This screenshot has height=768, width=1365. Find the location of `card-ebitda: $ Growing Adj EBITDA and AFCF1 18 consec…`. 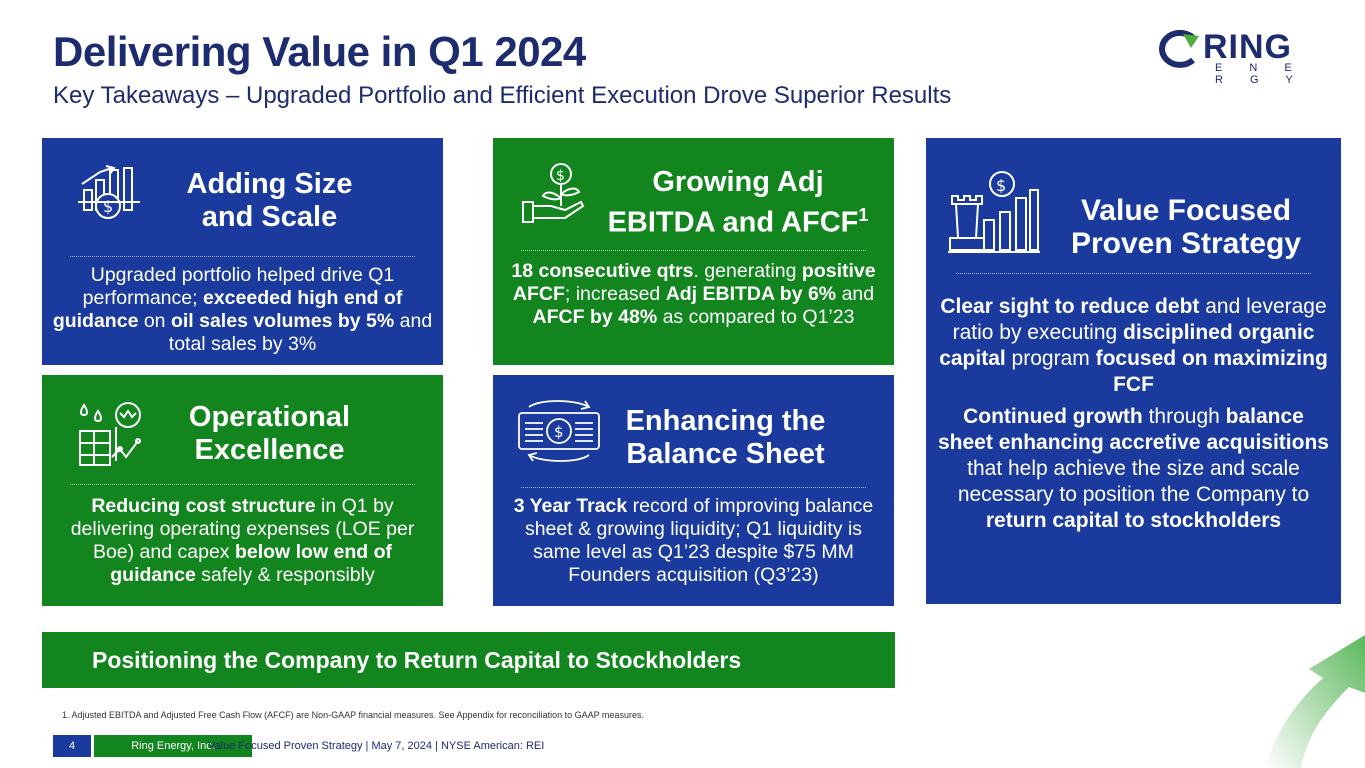

card-ebitda: $ Growing Adj EBITDA and AFCF1 18 consec… is located at coordinates (693, 251).